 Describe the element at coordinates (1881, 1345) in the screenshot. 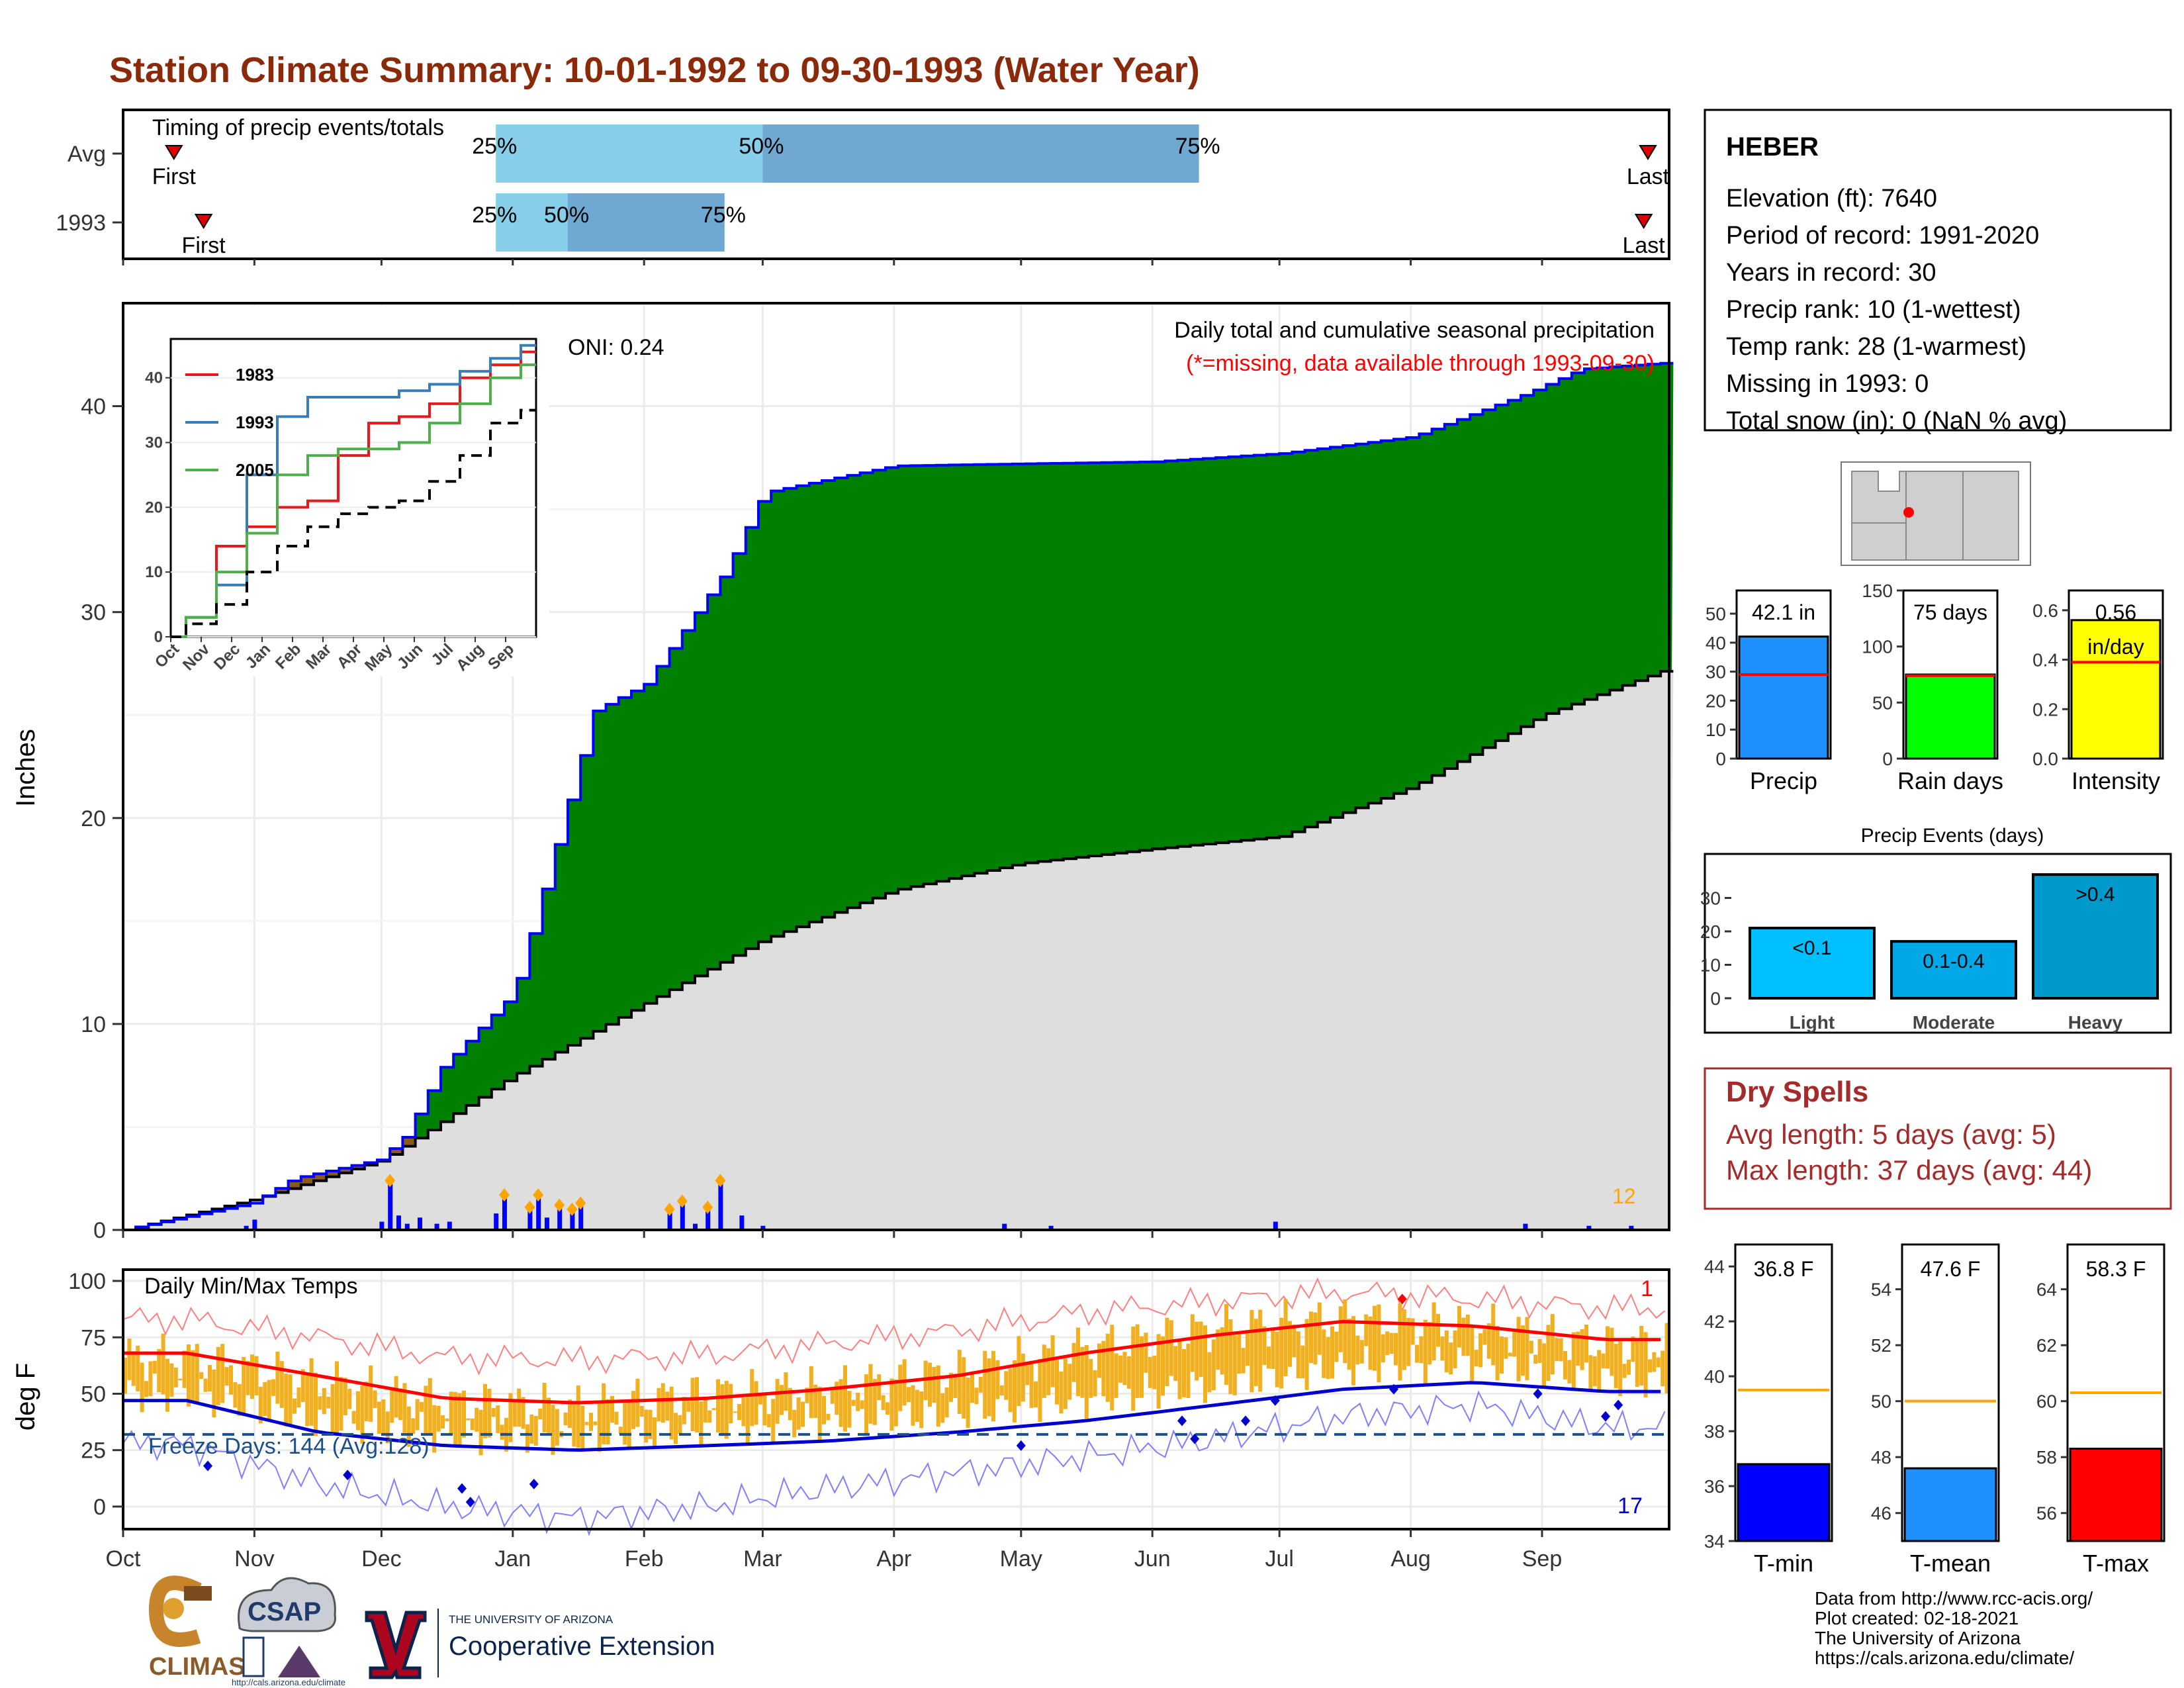

I see `temp-summary-y-tick-label: 52` at that location.